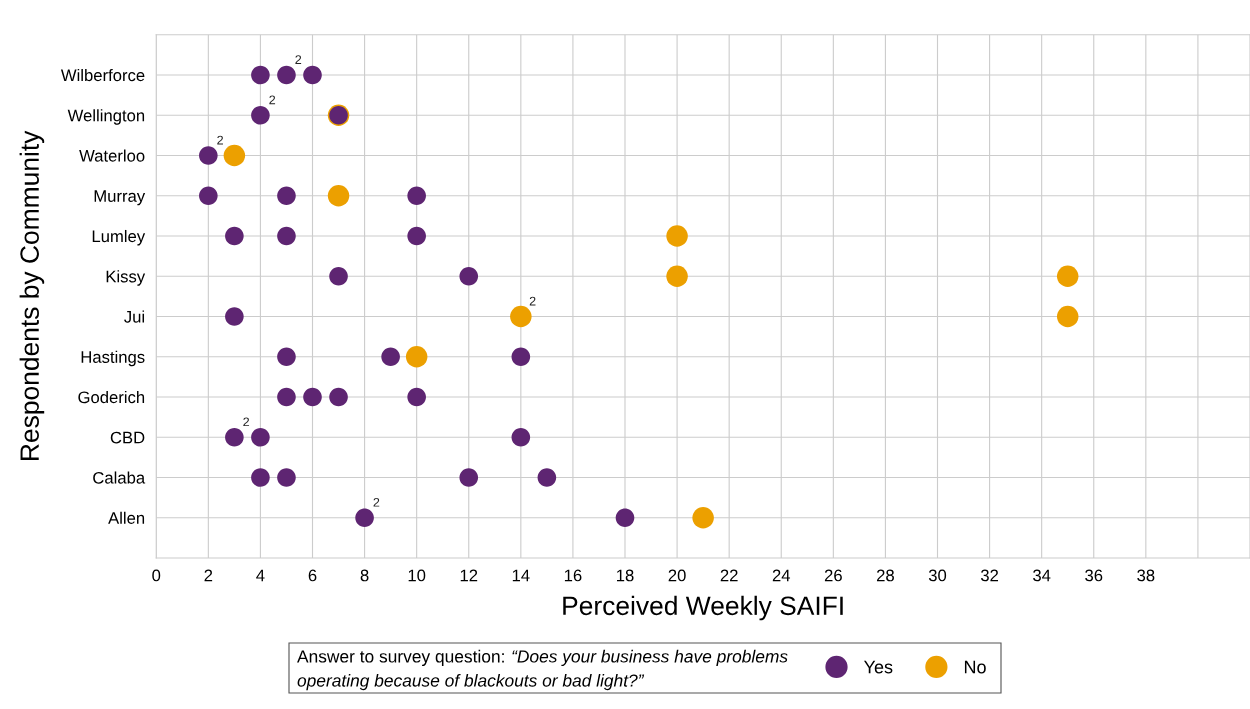 This screenshot has width=1250, height=709. I want to click on y-tick-label: Wellington, so click(106, 117).